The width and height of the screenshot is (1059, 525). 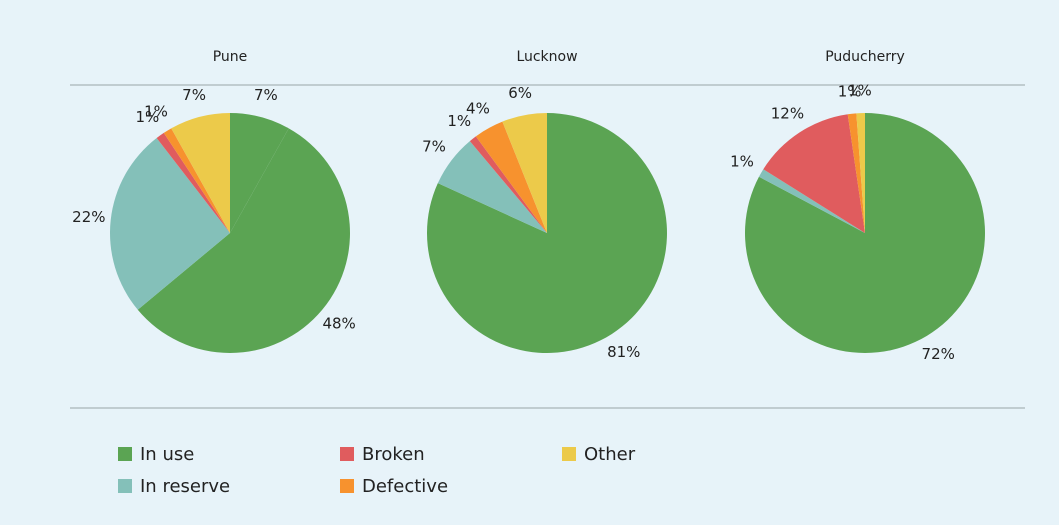 What do you see at coordinates (338, 323) in the screenshot?
I see `data-label: 48%` at bounding box center [338, 323].